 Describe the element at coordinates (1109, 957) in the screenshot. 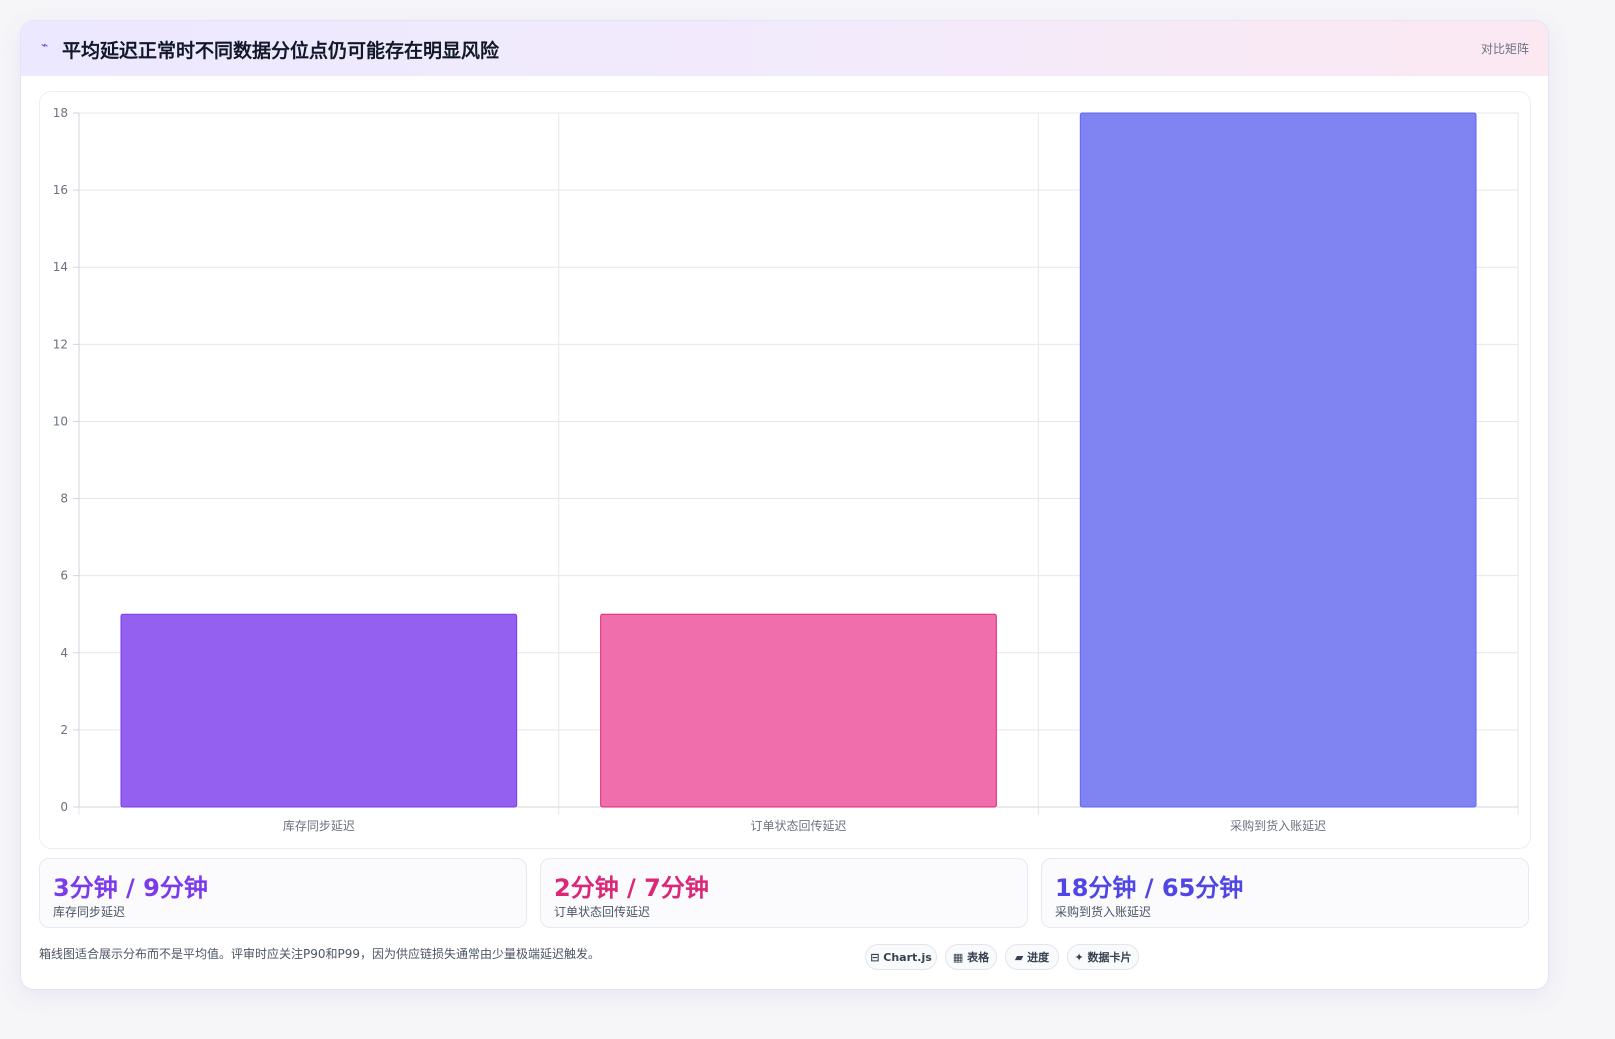

I see `chip-label: 数据卡片` at that location.